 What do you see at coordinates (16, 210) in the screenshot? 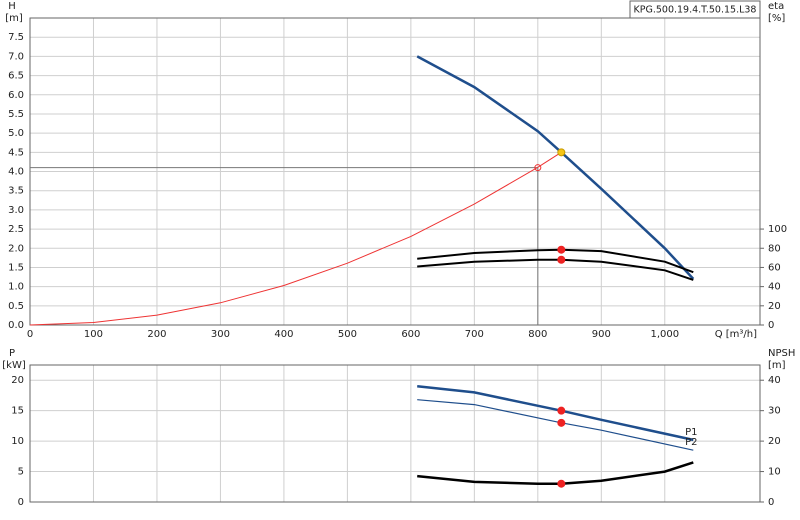
I see `y-tick-label: 3.0` at bounding box center [16, 210].